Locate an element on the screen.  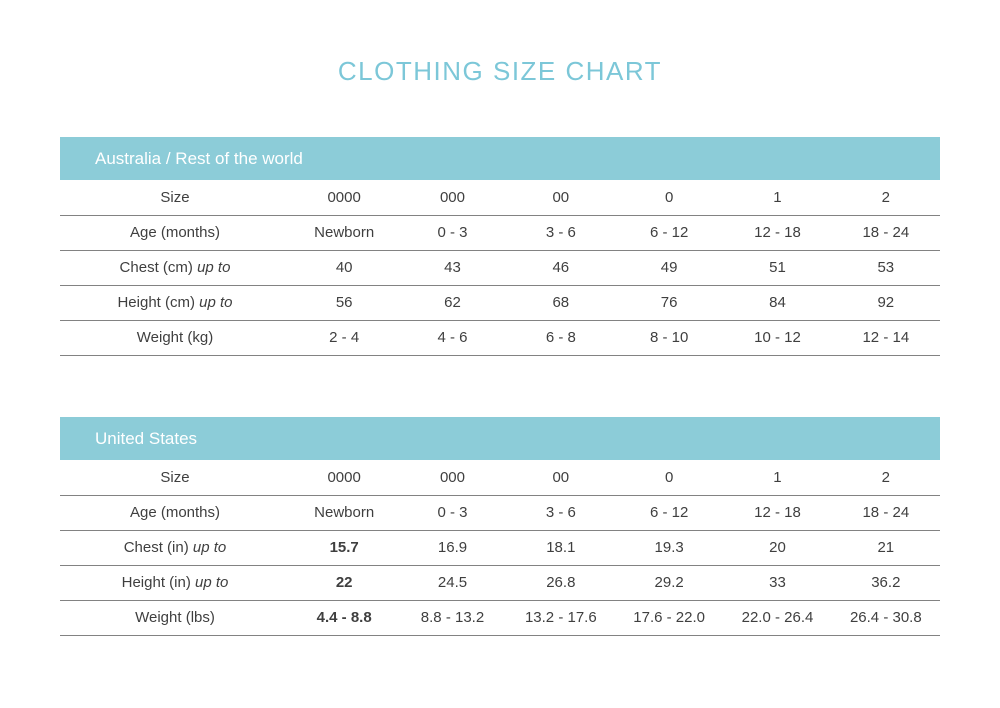
row-label-text: Weight (lbs) is located at coordinates (175, 617).